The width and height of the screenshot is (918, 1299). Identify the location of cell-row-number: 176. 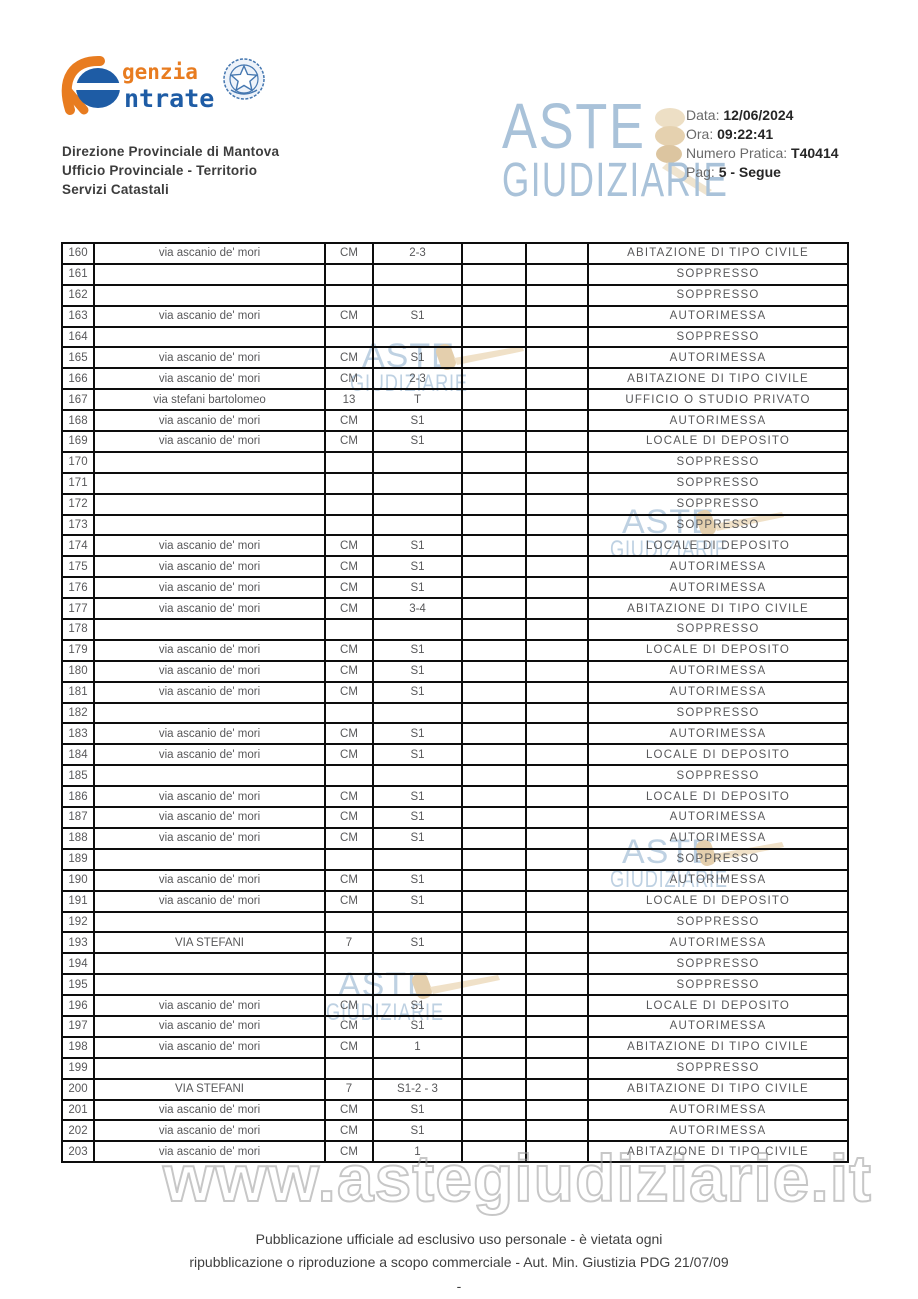
(78, 588).